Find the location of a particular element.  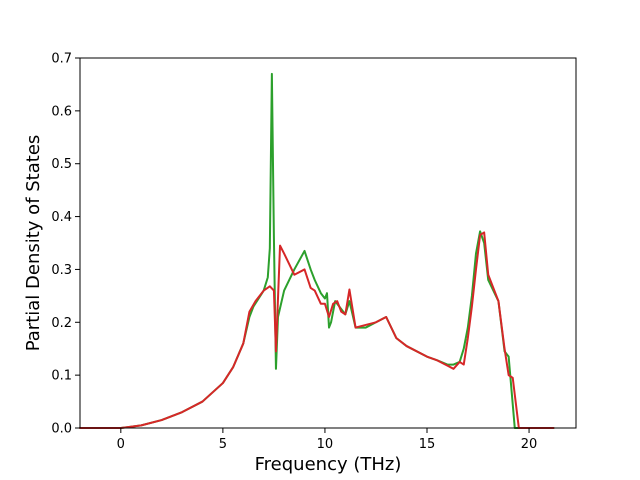

x-tick-label: 0 is located at coordinates (121, 444).